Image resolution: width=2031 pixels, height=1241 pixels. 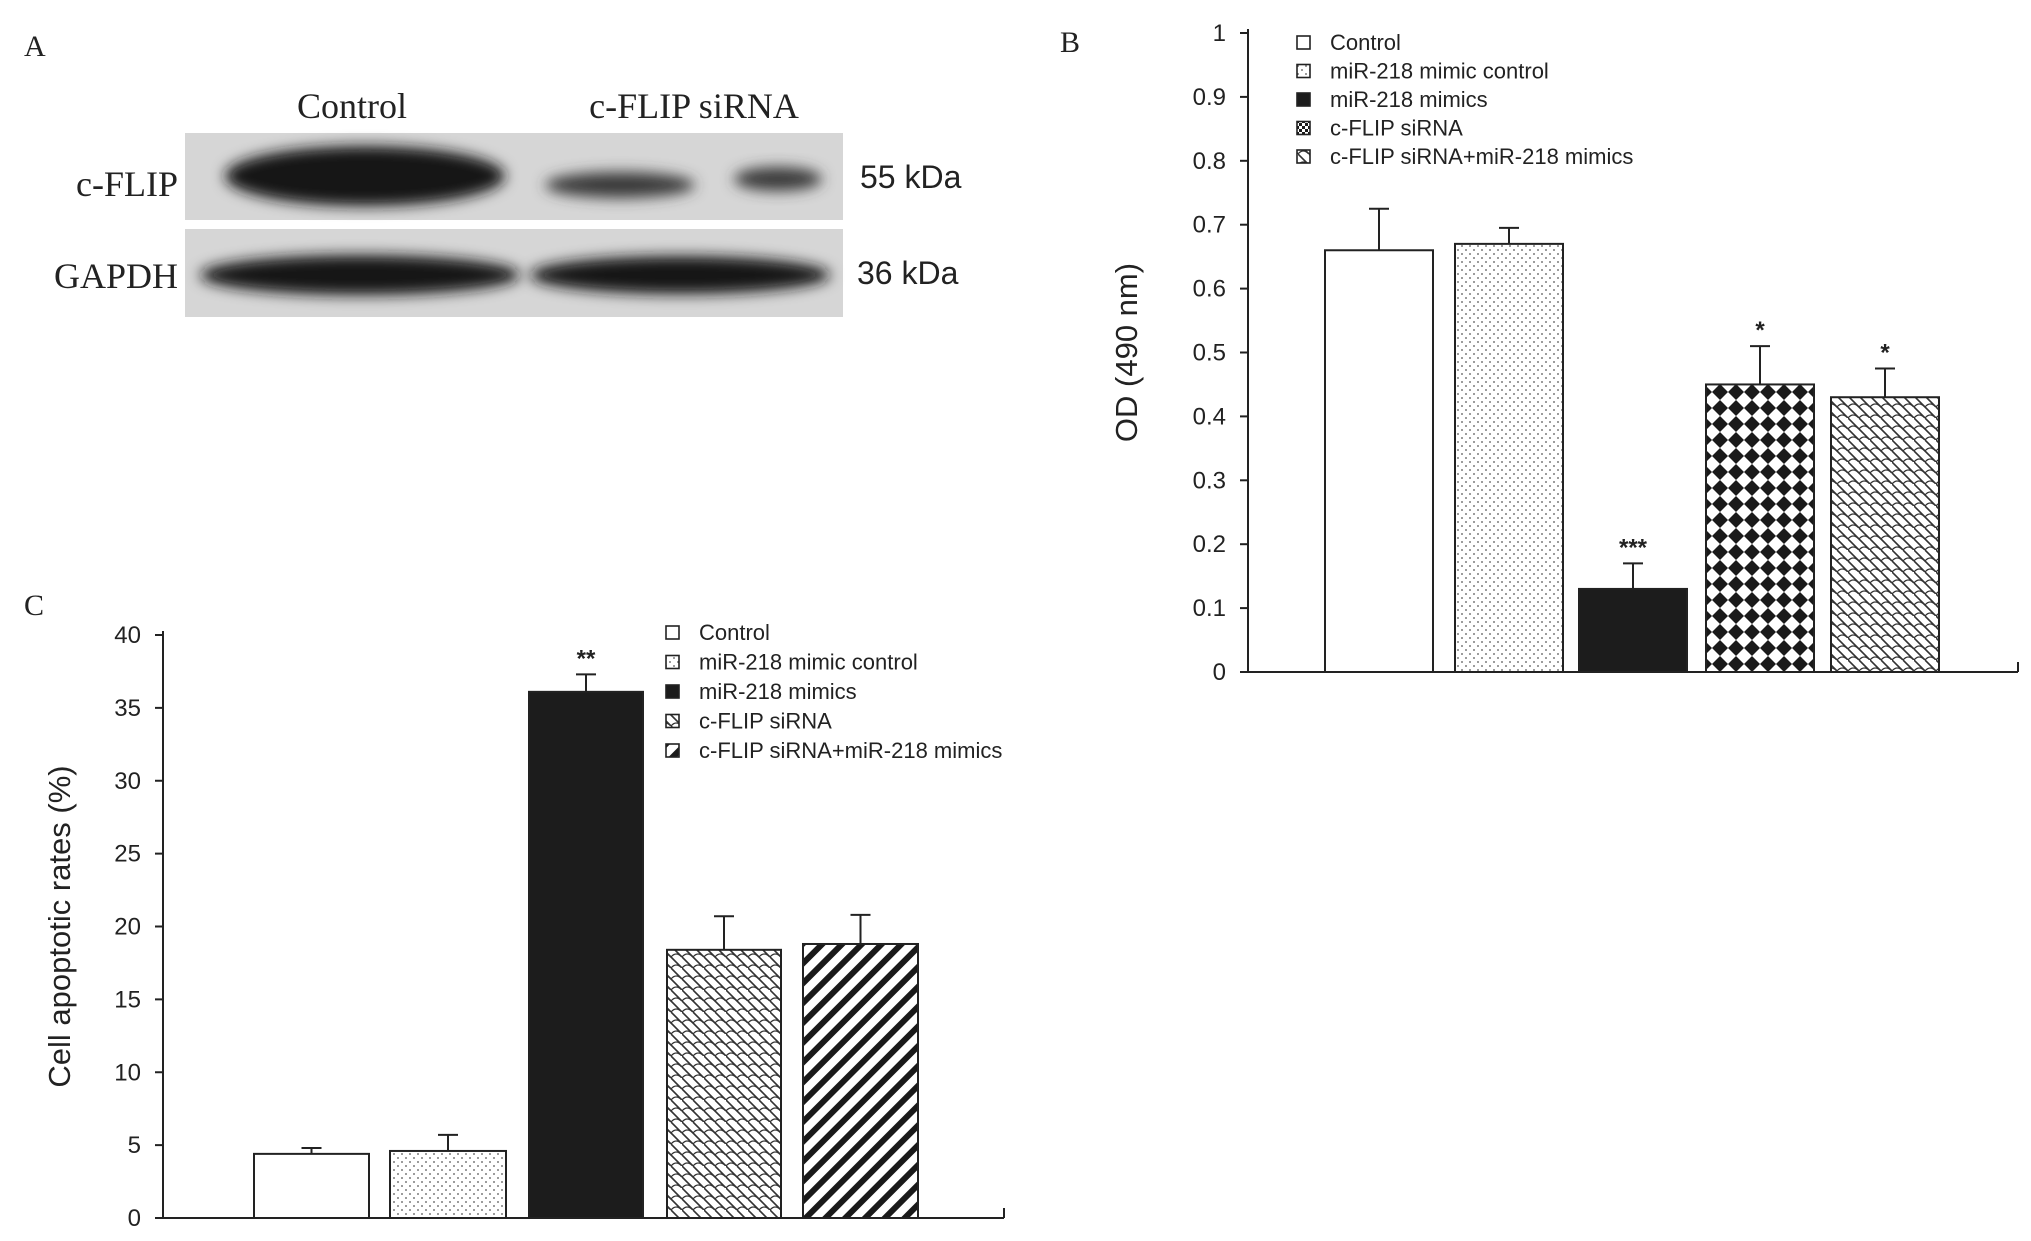 I want to click on y-tick-label: 5, so click(x=134, y=1145).